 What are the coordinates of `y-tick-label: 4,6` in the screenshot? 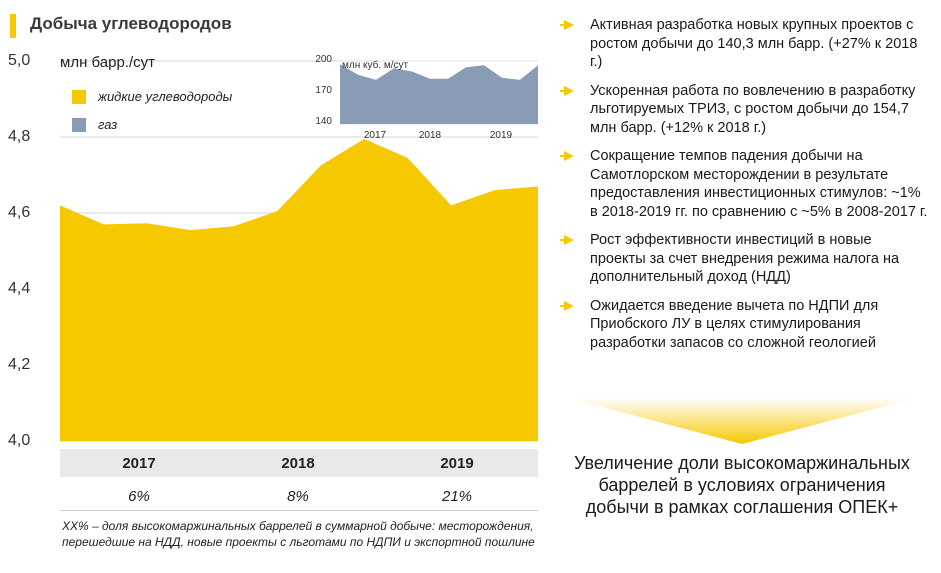 It's located at (19, 212).